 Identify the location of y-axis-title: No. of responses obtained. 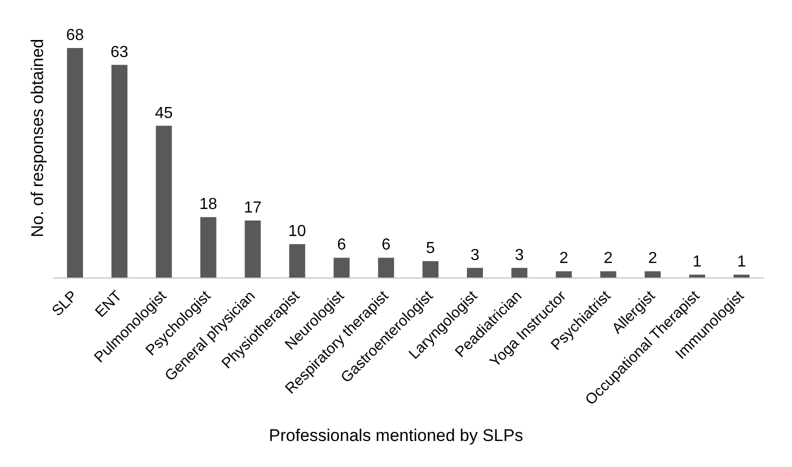
(38, 138).